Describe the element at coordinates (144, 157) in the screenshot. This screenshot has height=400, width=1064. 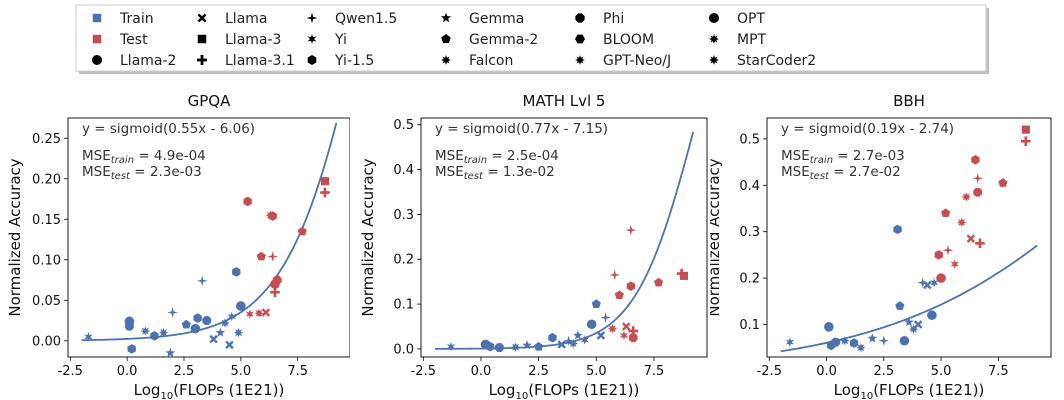
I see `mse-train-label: MSEtrain = 4.9e-04` at that location.